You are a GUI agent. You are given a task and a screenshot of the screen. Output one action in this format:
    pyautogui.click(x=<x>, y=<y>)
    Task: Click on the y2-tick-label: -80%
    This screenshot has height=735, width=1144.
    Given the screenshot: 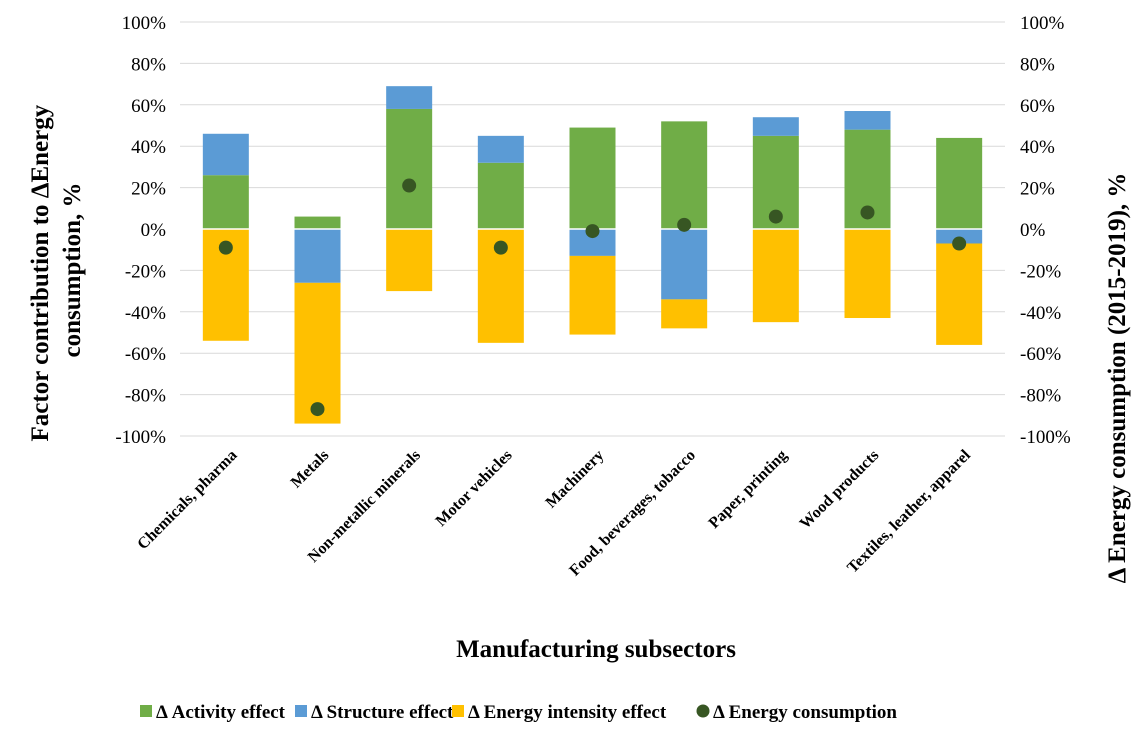 What is the action you would take?
    pyautogui.click(x=1040, y=396)
    